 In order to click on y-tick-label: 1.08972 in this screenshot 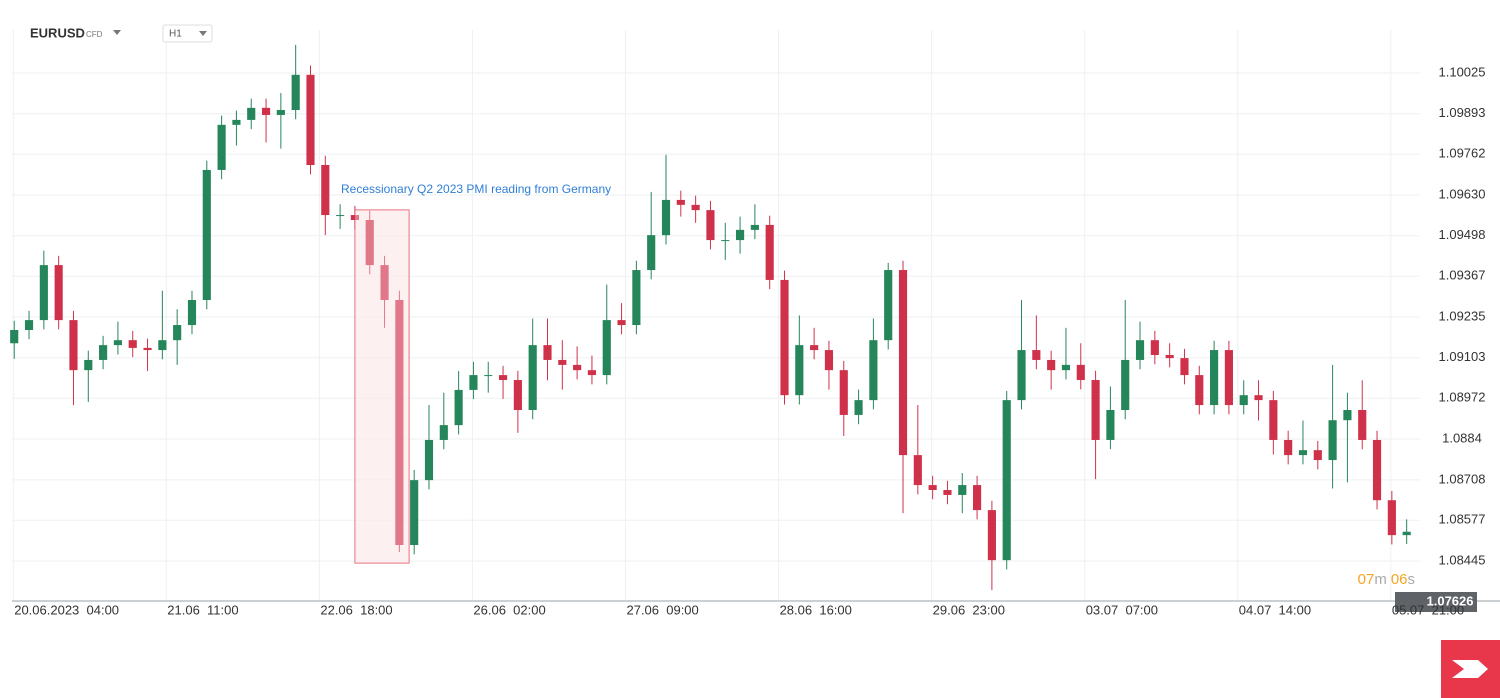, I will do `click(1462, 397)`.